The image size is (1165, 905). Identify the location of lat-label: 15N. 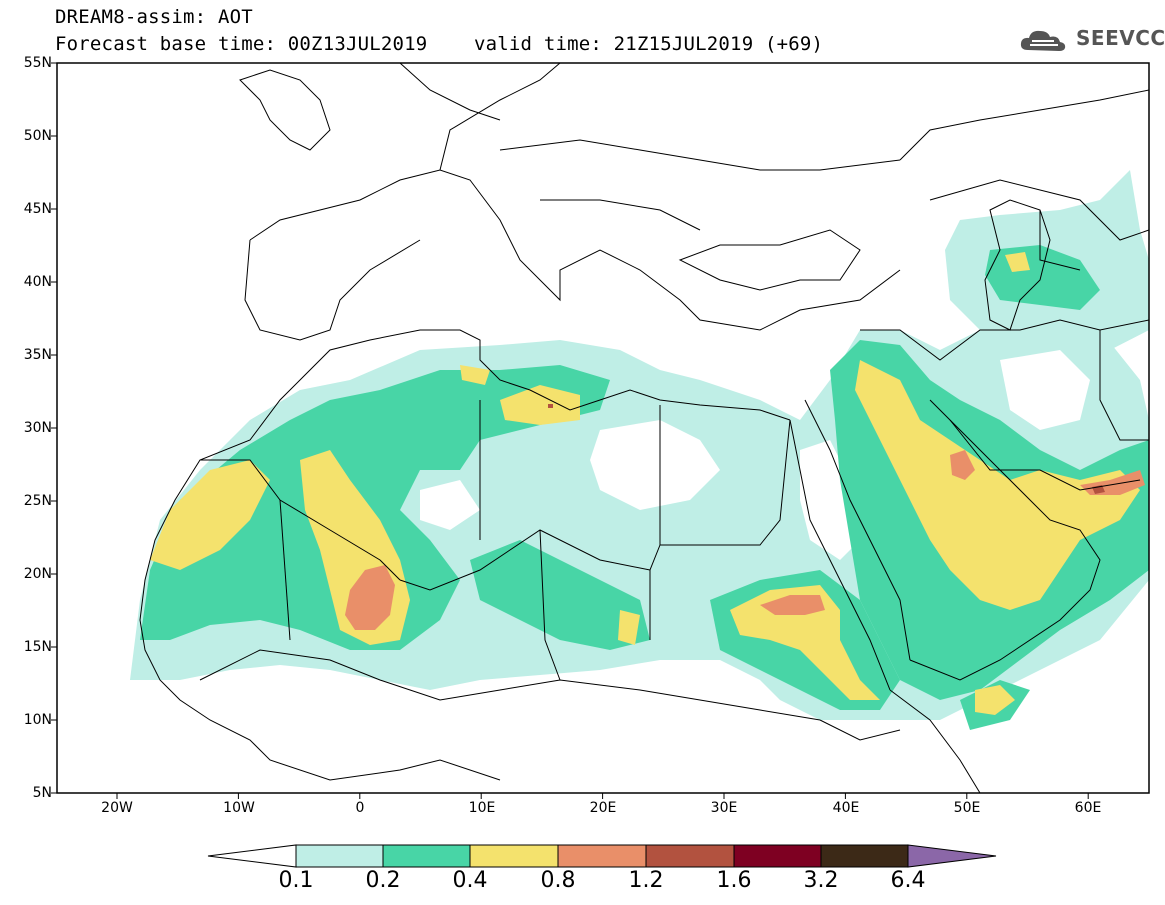
(37, 647).